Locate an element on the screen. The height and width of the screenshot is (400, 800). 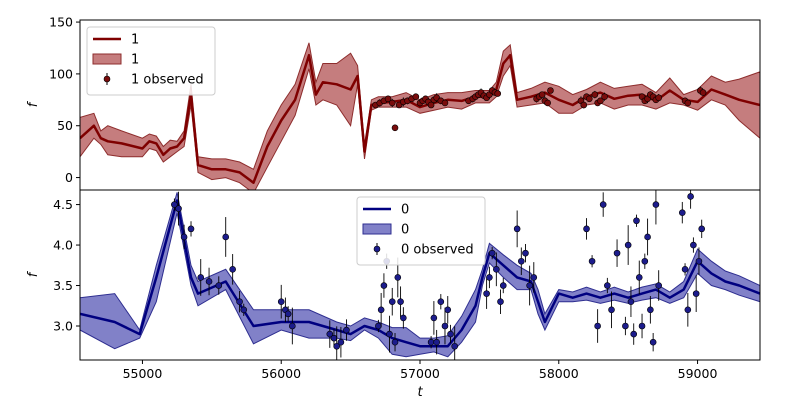
y-tick-label: 4.5 is located at coordinates (63, 204).